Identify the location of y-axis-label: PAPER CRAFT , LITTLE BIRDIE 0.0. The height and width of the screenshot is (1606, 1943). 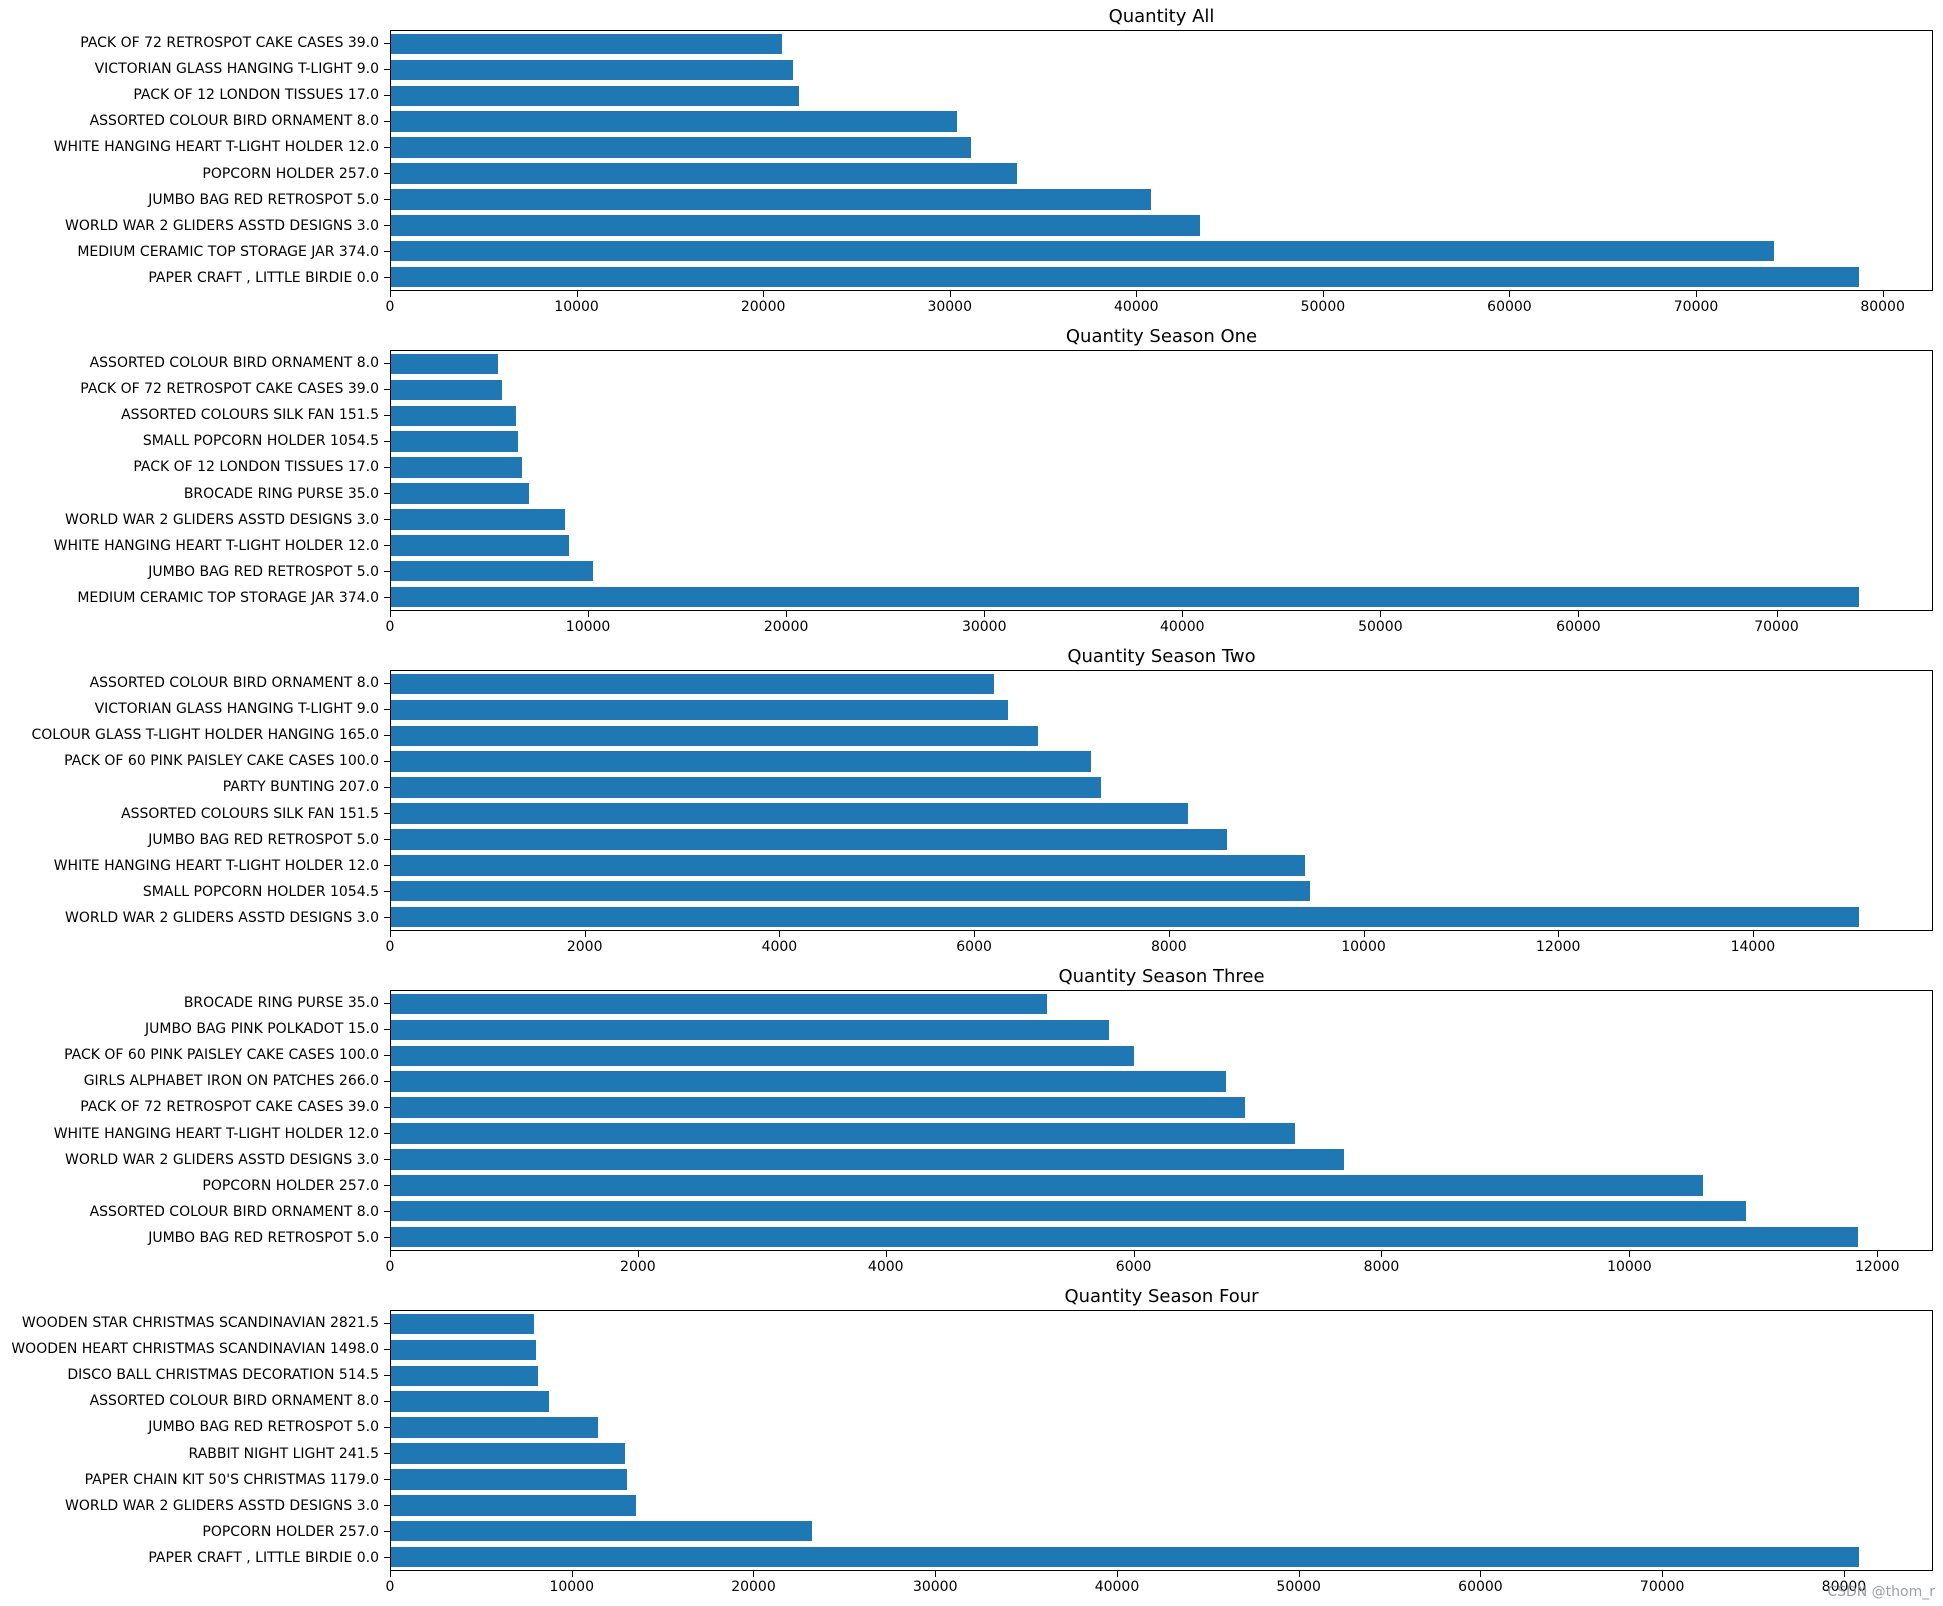
(263, 1557).